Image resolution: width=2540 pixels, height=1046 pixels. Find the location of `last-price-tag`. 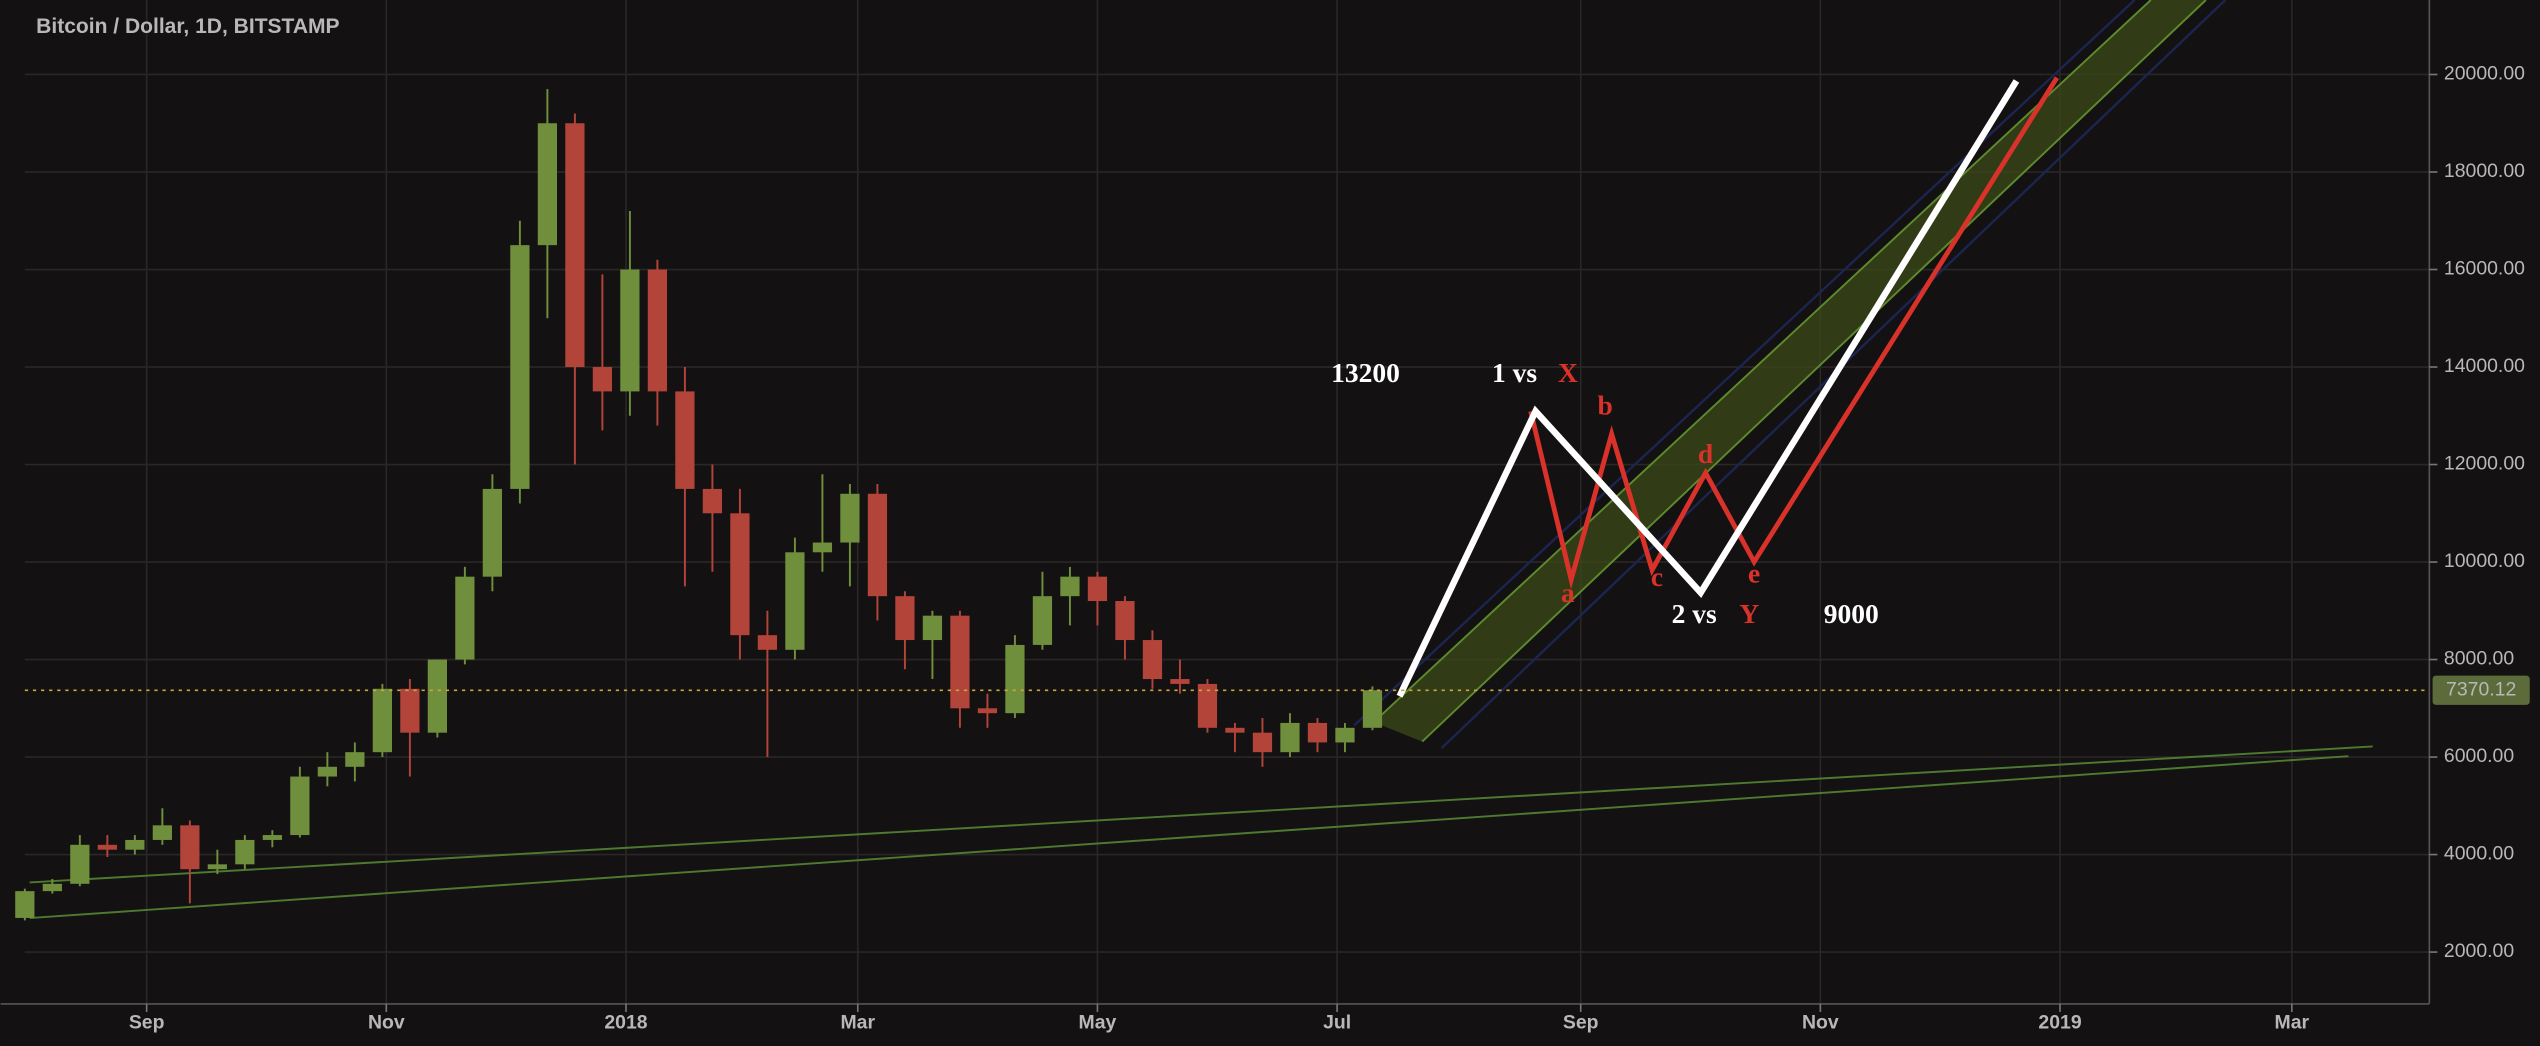

last-price-tag is located at coordinates (2481, 690).